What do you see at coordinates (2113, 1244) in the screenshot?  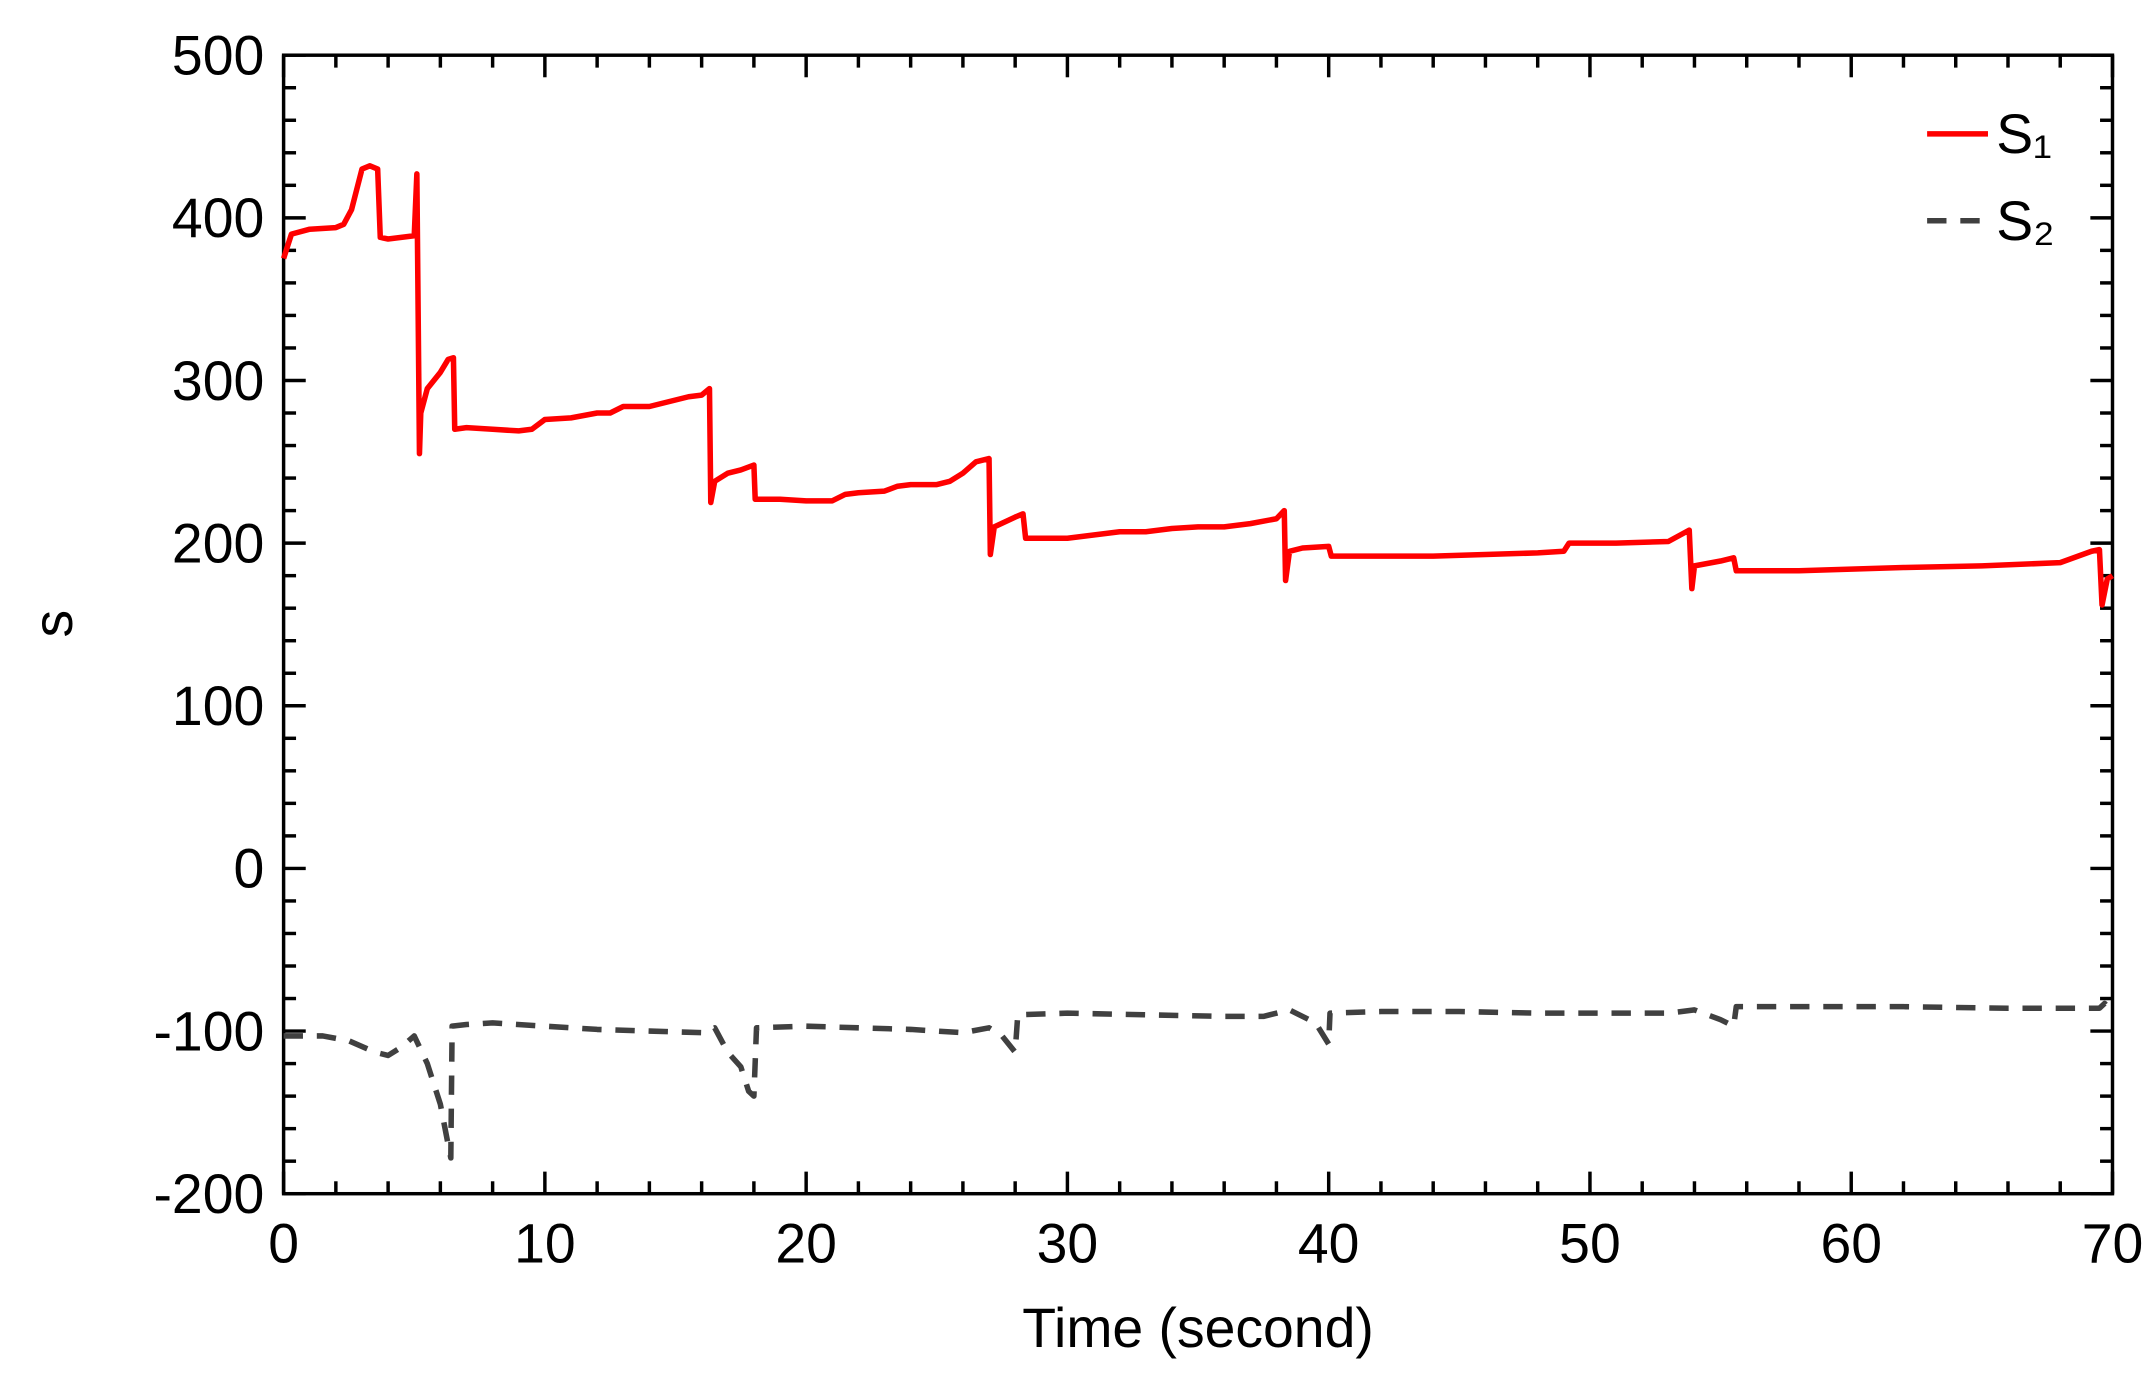 I see `x-tick-label: 70` at bounding box center [2113, 1244].